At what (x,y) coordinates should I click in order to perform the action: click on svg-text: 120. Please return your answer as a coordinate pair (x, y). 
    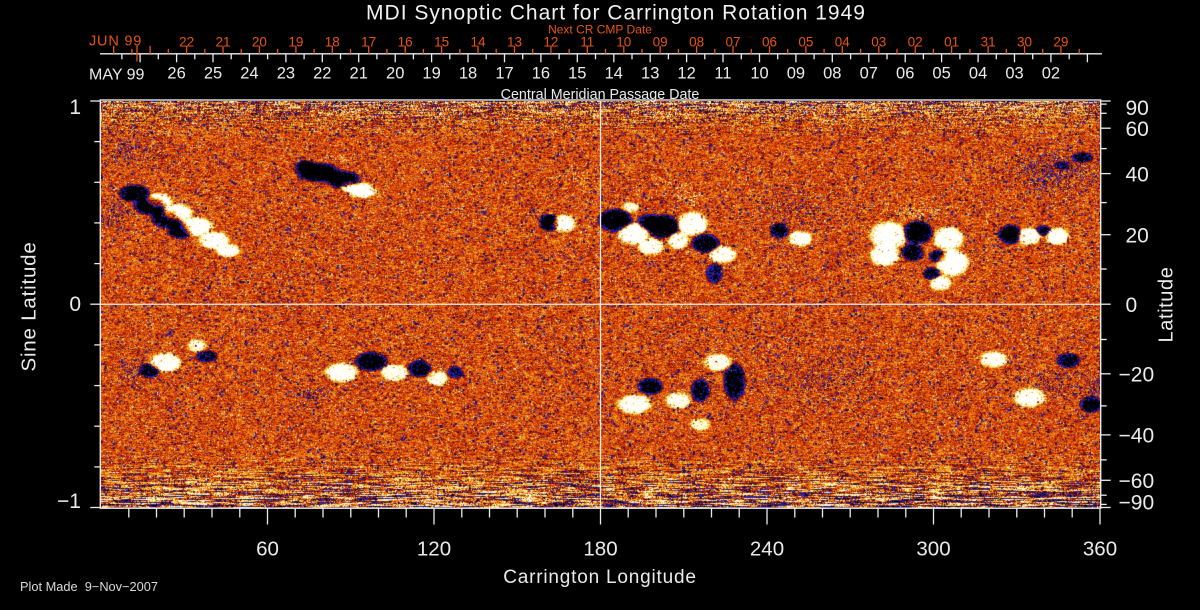
    Looking at the image, I should click on (434, 549).